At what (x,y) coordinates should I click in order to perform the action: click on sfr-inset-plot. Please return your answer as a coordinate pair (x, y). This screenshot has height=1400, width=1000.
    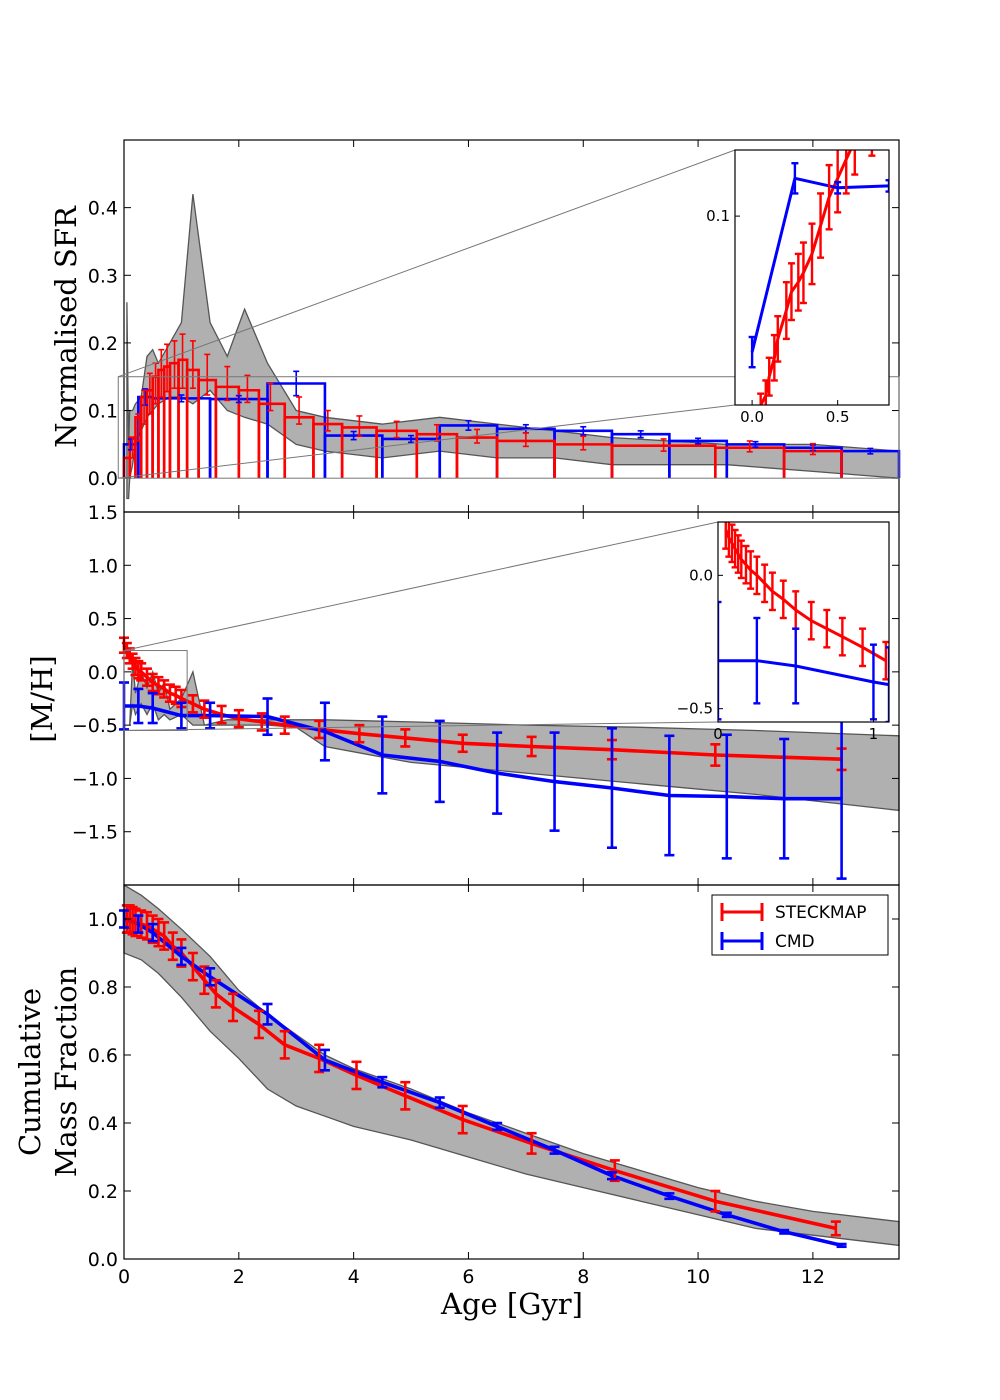
    Looking at the image, I should click on (818, 277).